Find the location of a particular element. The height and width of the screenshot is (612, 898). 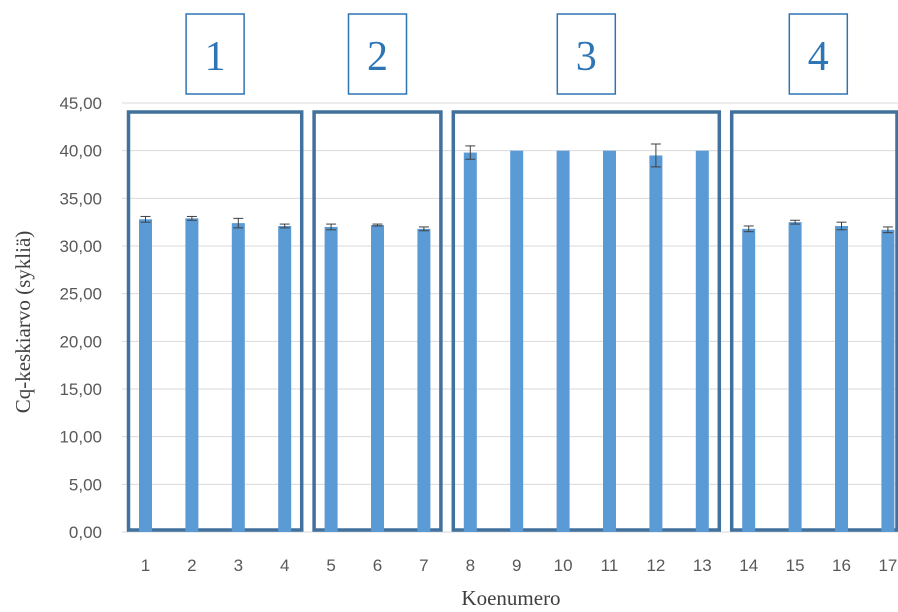

x-tick-label: 9 is located at coordinates (516, 565).